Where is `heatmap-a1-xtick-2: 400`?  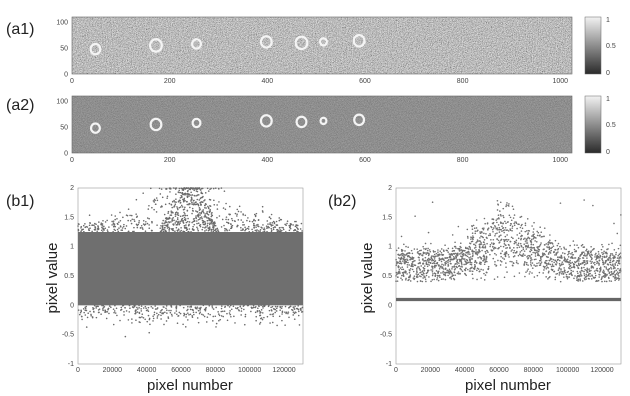
heatmap-a1-xtick-2: 400 is located at coordinates (267, 81).